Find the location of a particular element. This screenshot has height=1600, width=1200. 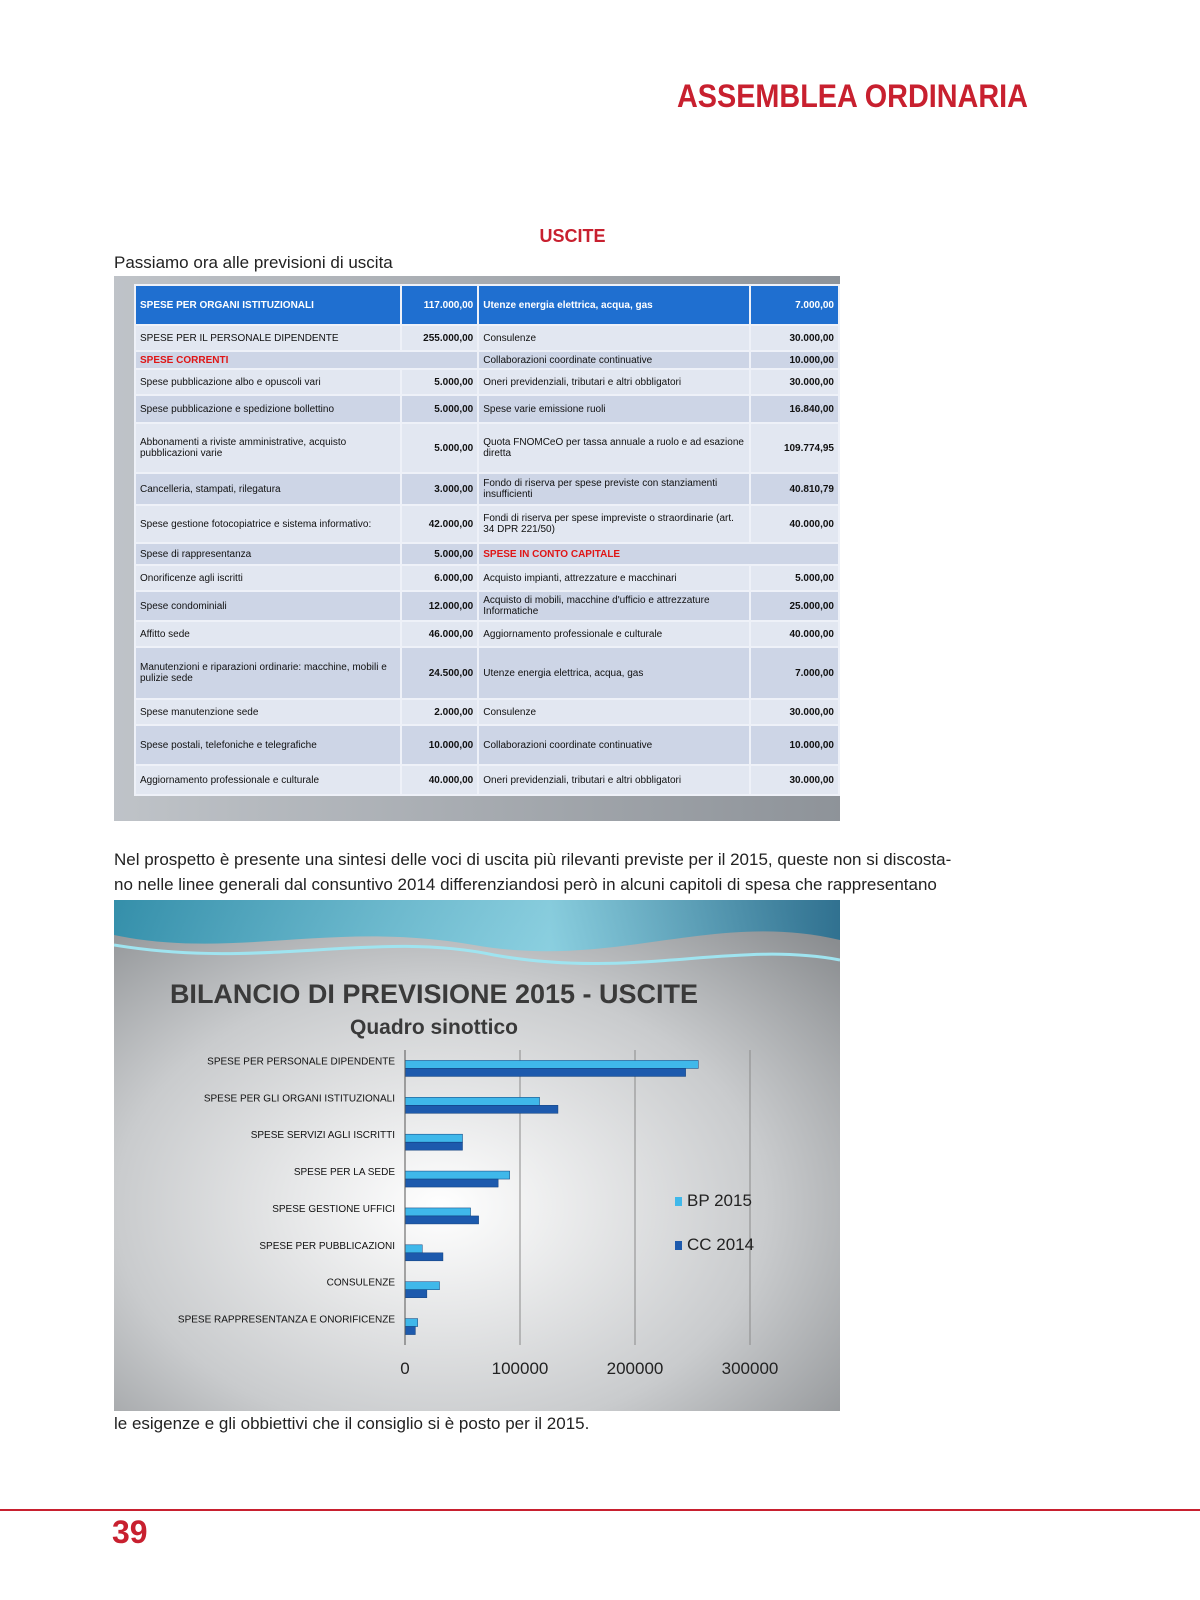

section-title: USCITE is located at coordinates (572, 236).